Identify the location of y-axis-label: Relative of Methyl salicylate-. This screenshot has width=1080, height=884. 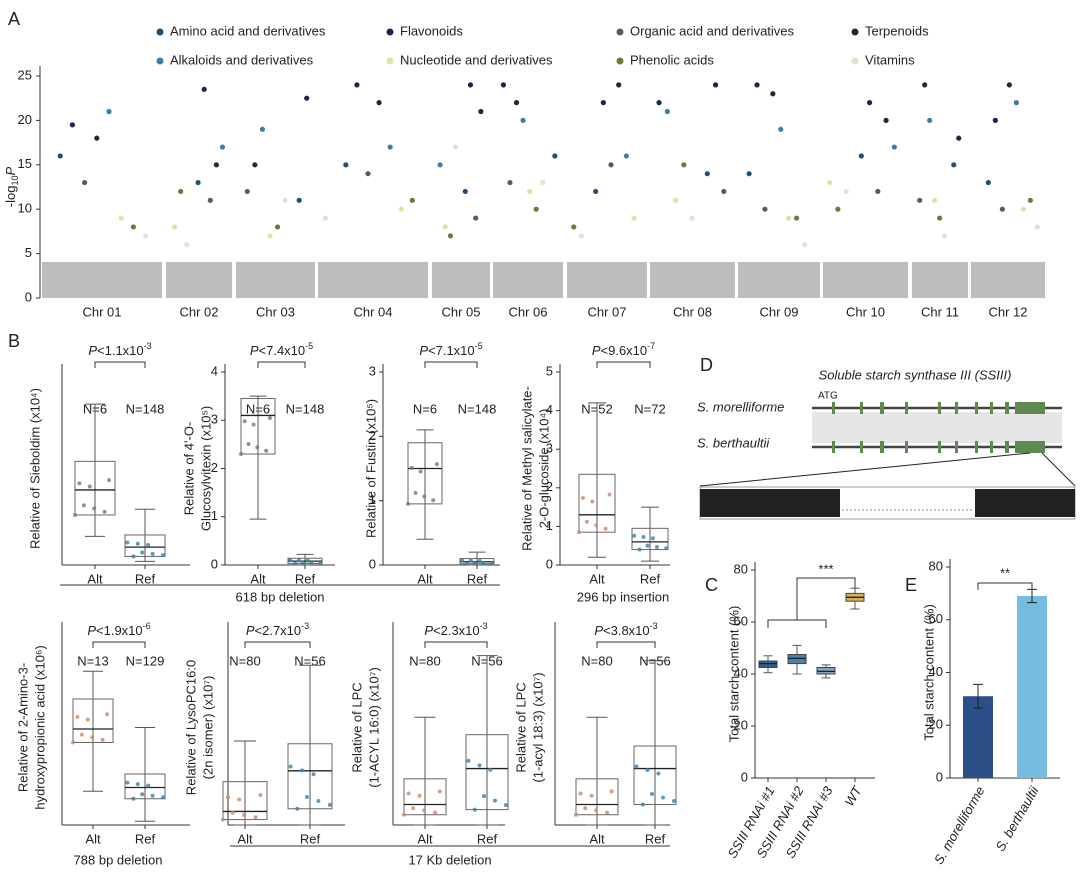
(526, 468).